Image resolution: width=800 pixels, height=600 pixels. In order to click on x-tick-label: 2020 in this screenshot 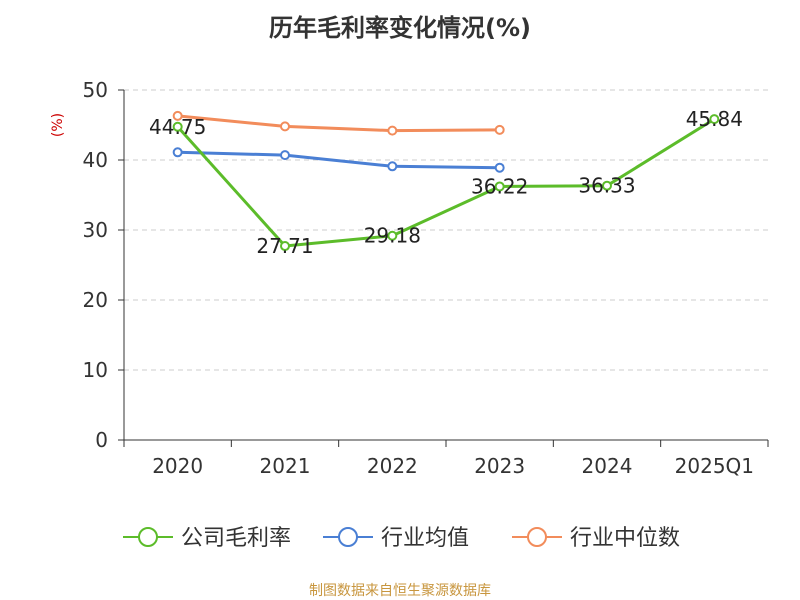, I will do `click(177, 466)`.